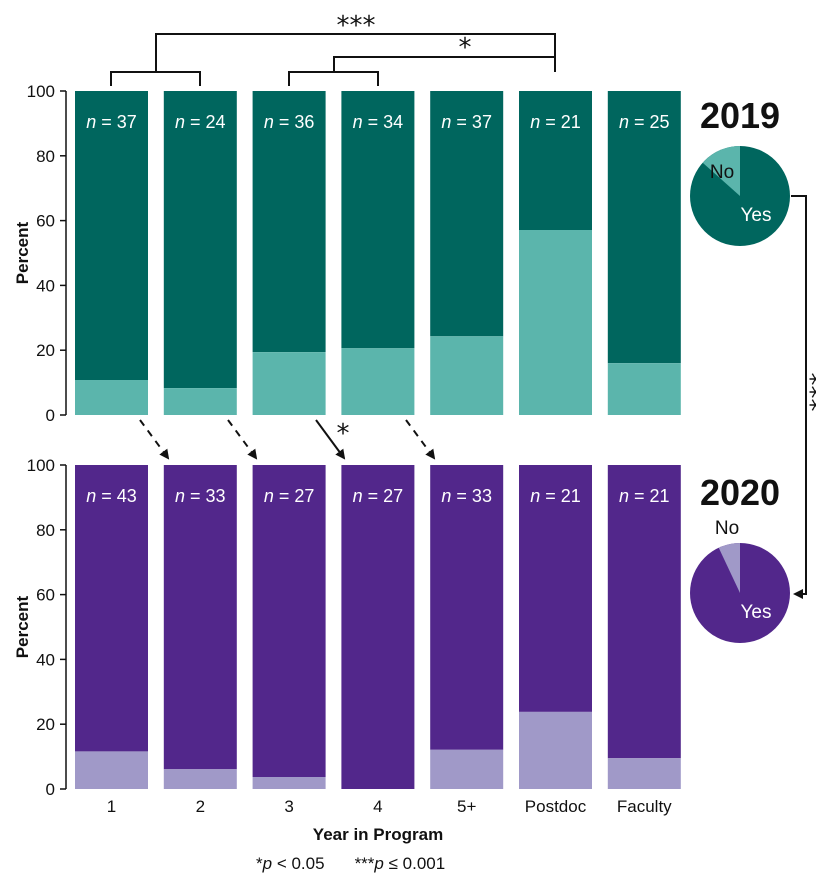 This screenshot has width=816, height=876. I want to click on n-label: n = 24, so click(200, 122).